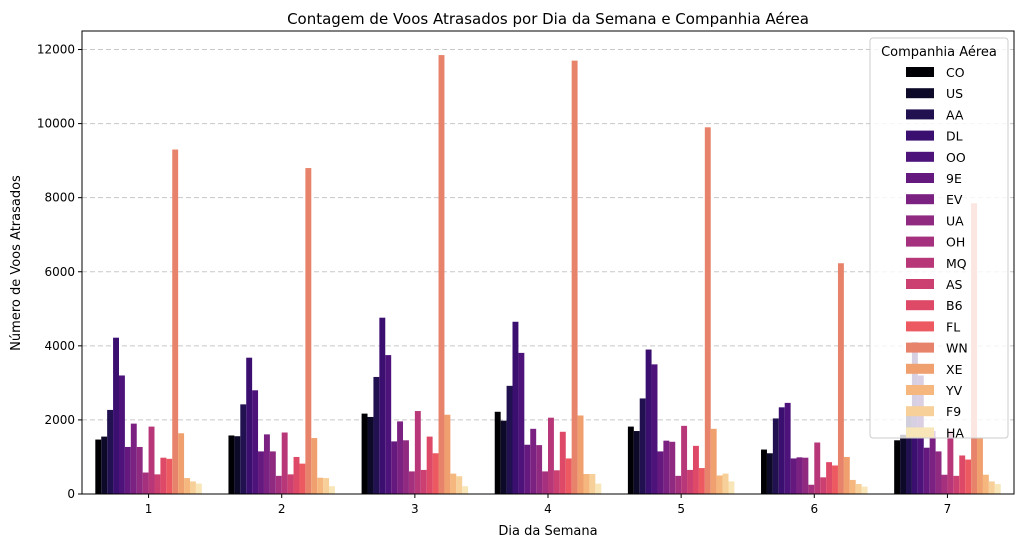 Image resolution: width=1023 pixels, height=548 pixels. I want to click on legend-swatch-UA, so click(920, 220).